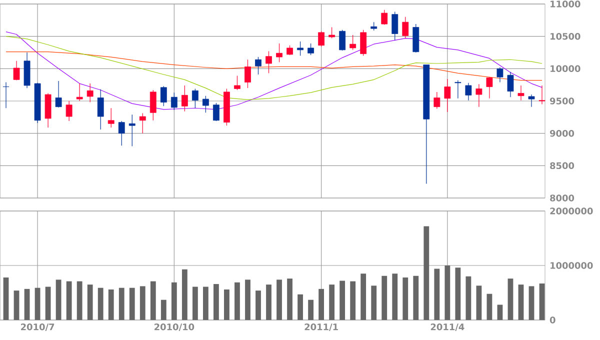  Describe the element at coordinates (562, 166) in the screenshot. I see `y-tick-label: 8500` at that location.